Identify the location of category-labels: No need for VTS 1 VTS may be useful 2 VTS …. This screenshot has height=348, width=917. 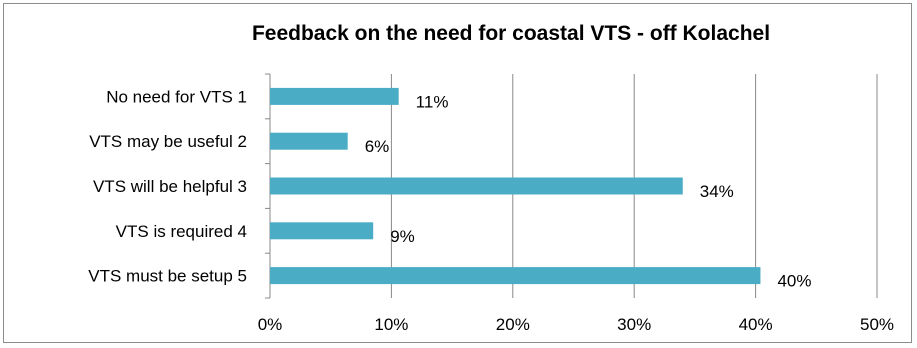
(167, 186).